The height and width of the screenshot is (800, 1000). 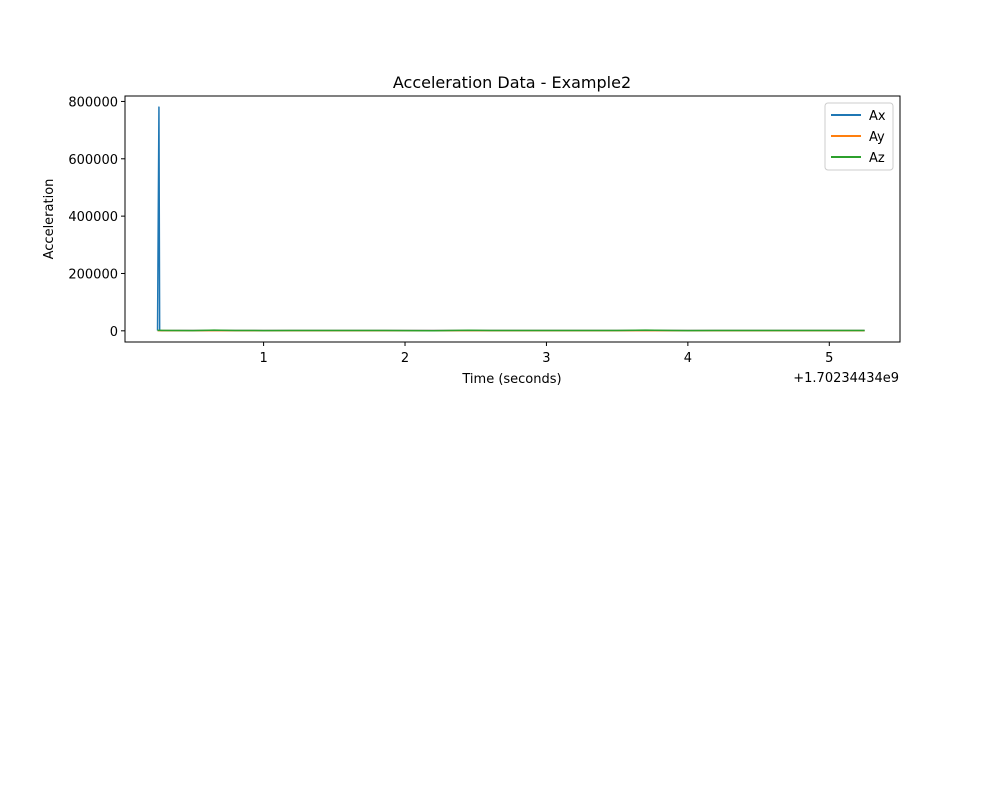 What do you see at coordinates (859, 136) in the screenshot?
I see `legend: Ax Ay Az` at bounding box center [859, 136].